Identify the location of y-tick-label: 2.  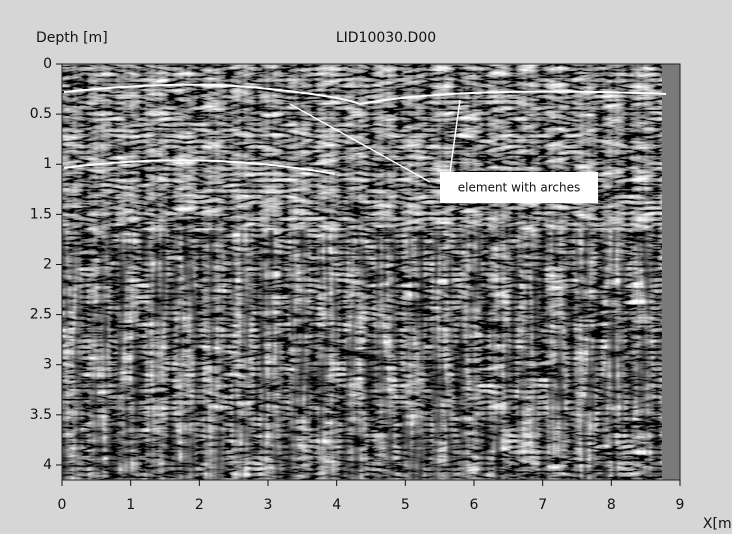
(47, 264).